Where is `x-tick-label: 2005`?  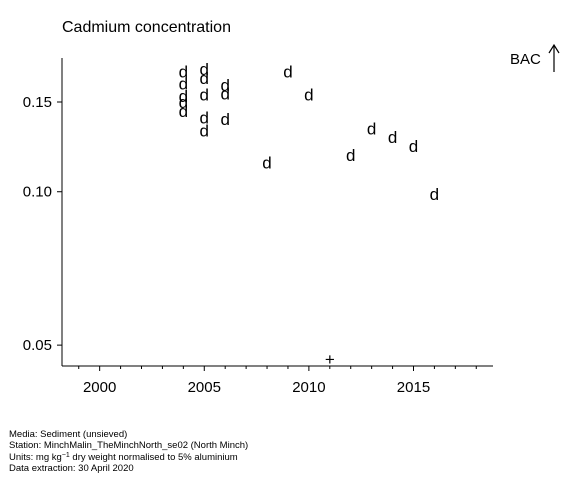 x-tick-label: 2005 is located at coordinates (204, 387).